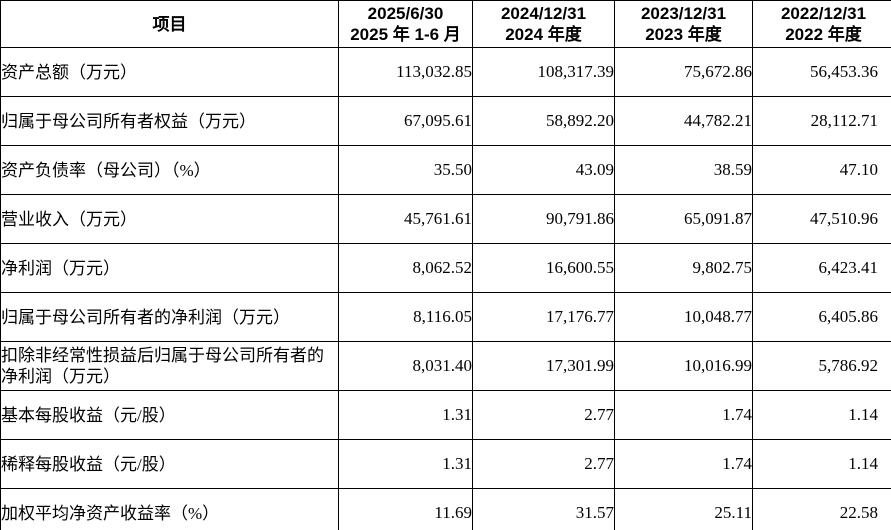 The width and height of the screenshot is (891, 530). What do you see at coordinates (543, 219) in the screenshot?
I see `value-cell: 90,791.86` at bounding box center [543, 219].